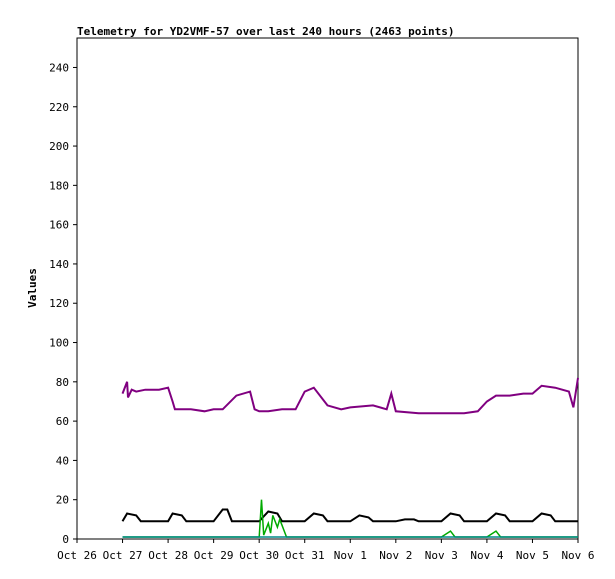 The width and height of the screenshot is (615, 579). I want to click on y-axis: 0 20 40 60 80 100 120 140 160 180 200 220 240, so click(63, 303).